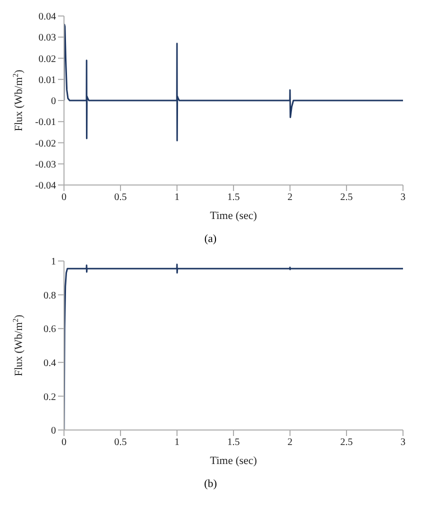 The width and height of the screenshot is (421, 508). Describe the element at coordinates (47, 17) in the screenshot. I see `y-tick-label: 0.04` at that location.